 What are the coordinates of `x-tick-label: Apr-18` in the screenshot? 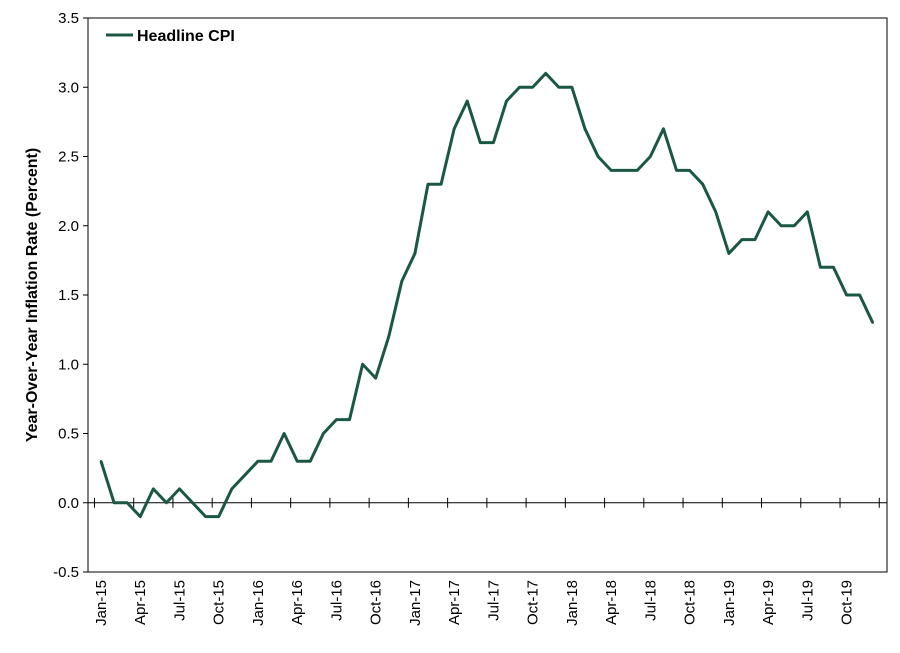 It's located at (611, 602).